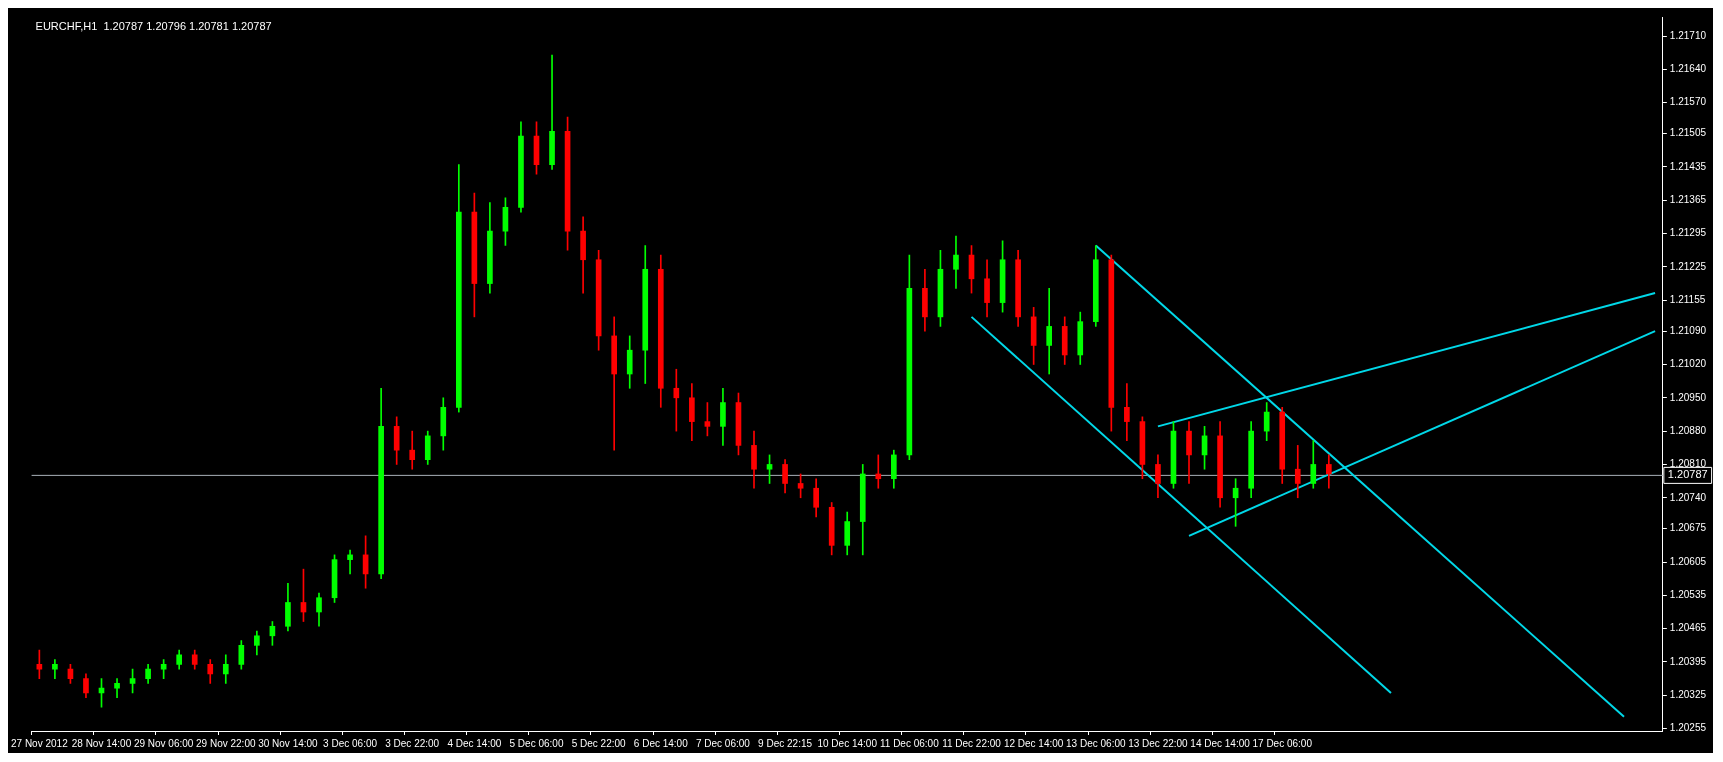  I want to click on y-tick-label: 1.20395, so click(1688, 661).